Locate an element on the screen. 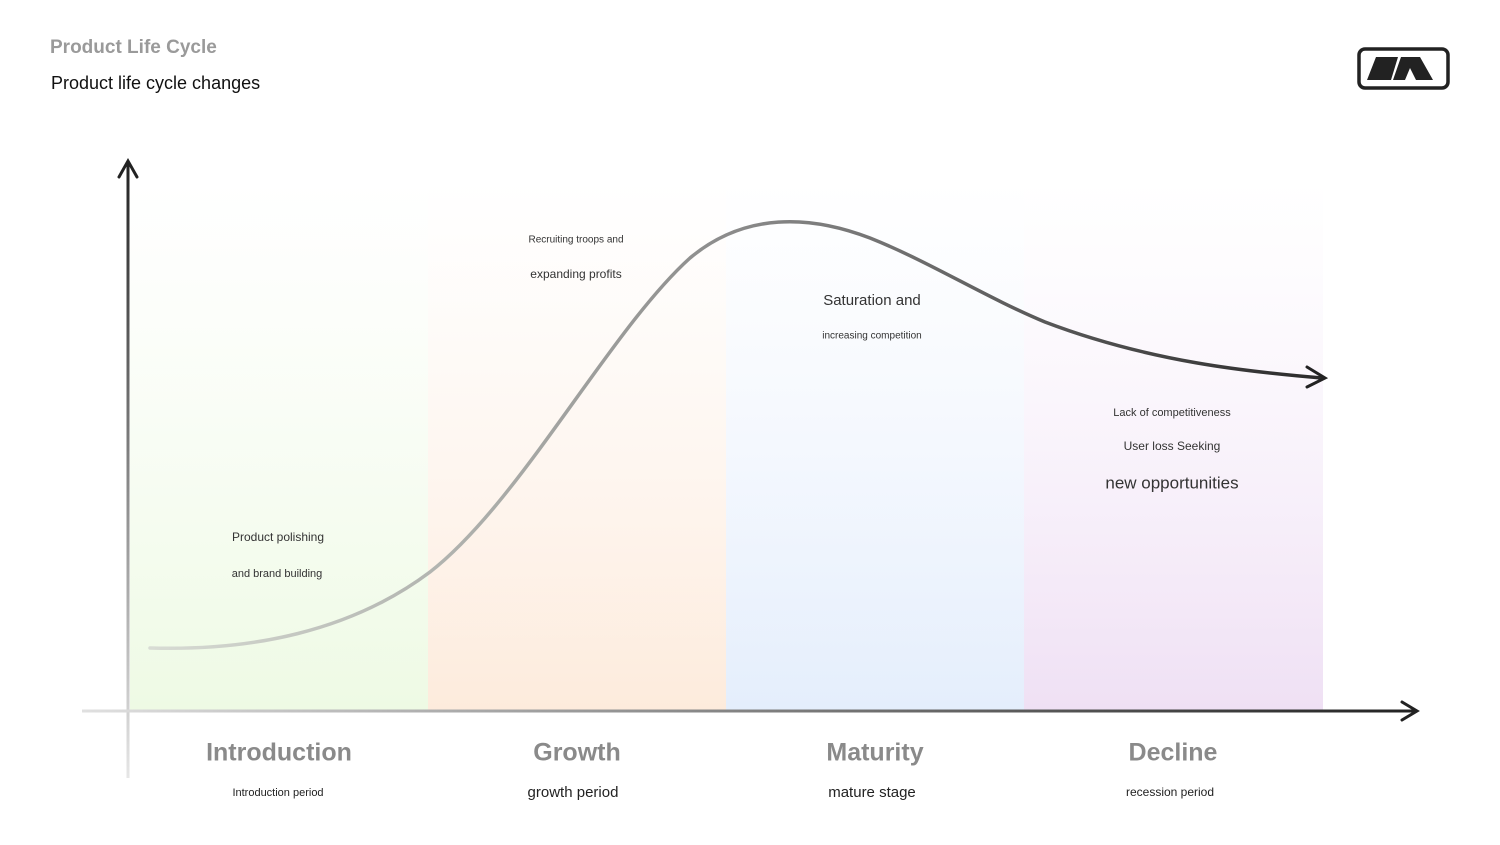 This screenshot has width=1500, height=845. logo is located at coordinates (1403, 68).